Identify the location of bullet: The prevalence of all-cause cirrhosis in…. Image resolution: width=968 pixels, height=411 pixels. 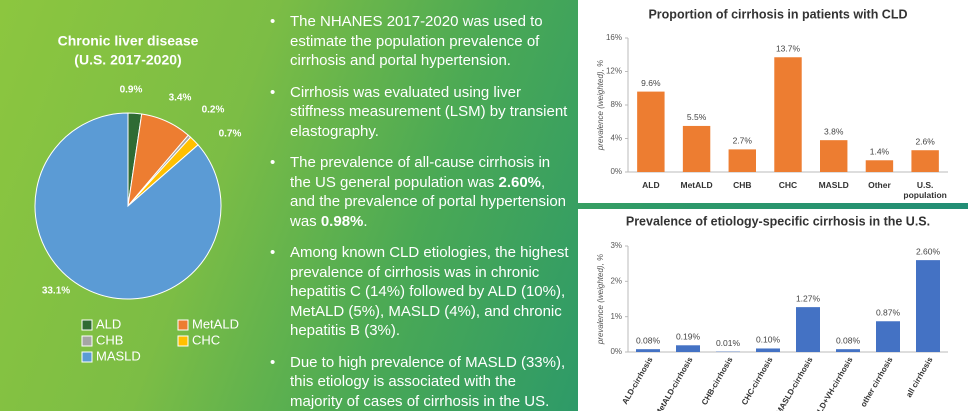
(420, 192).